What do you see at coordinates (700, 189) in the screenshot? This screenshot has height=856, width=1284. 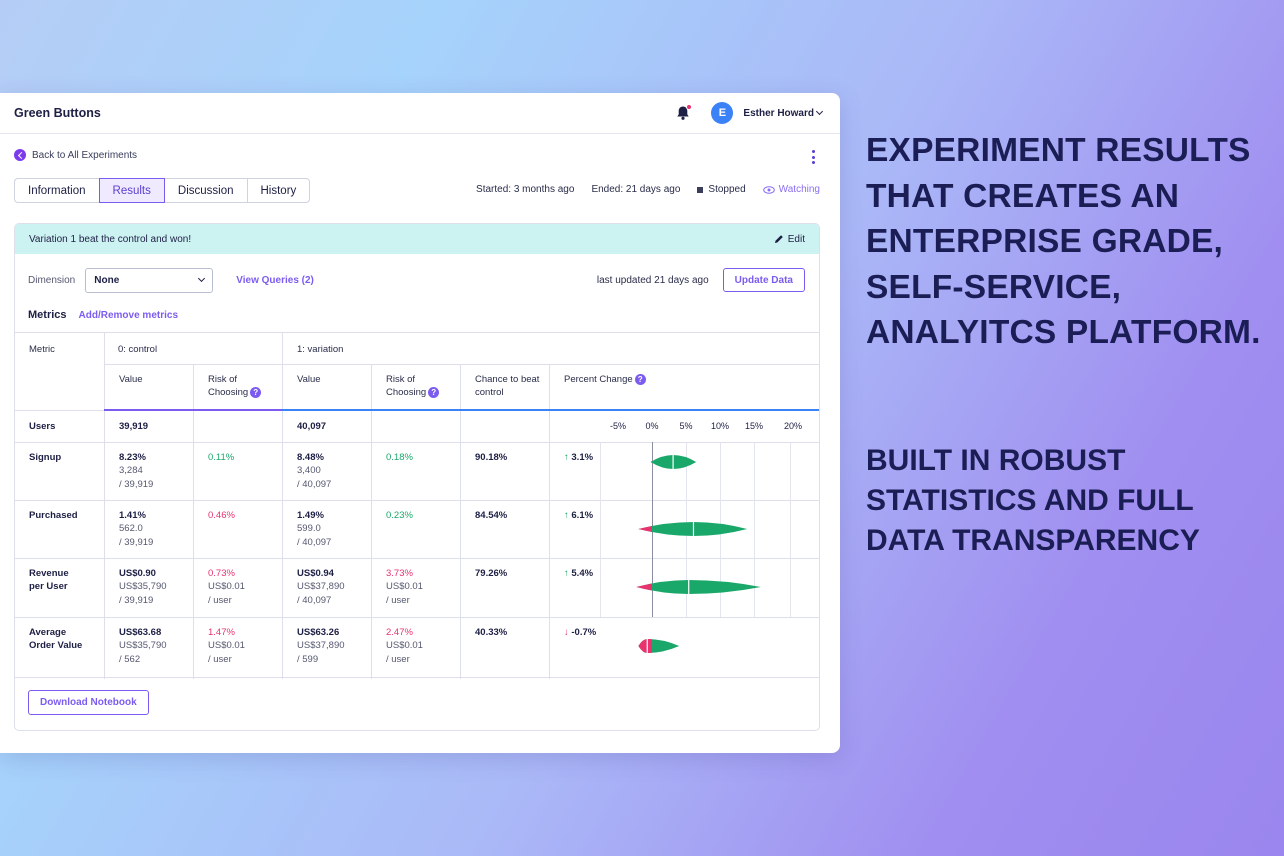 I see `stop-icon` at bounding box center [700, 189].